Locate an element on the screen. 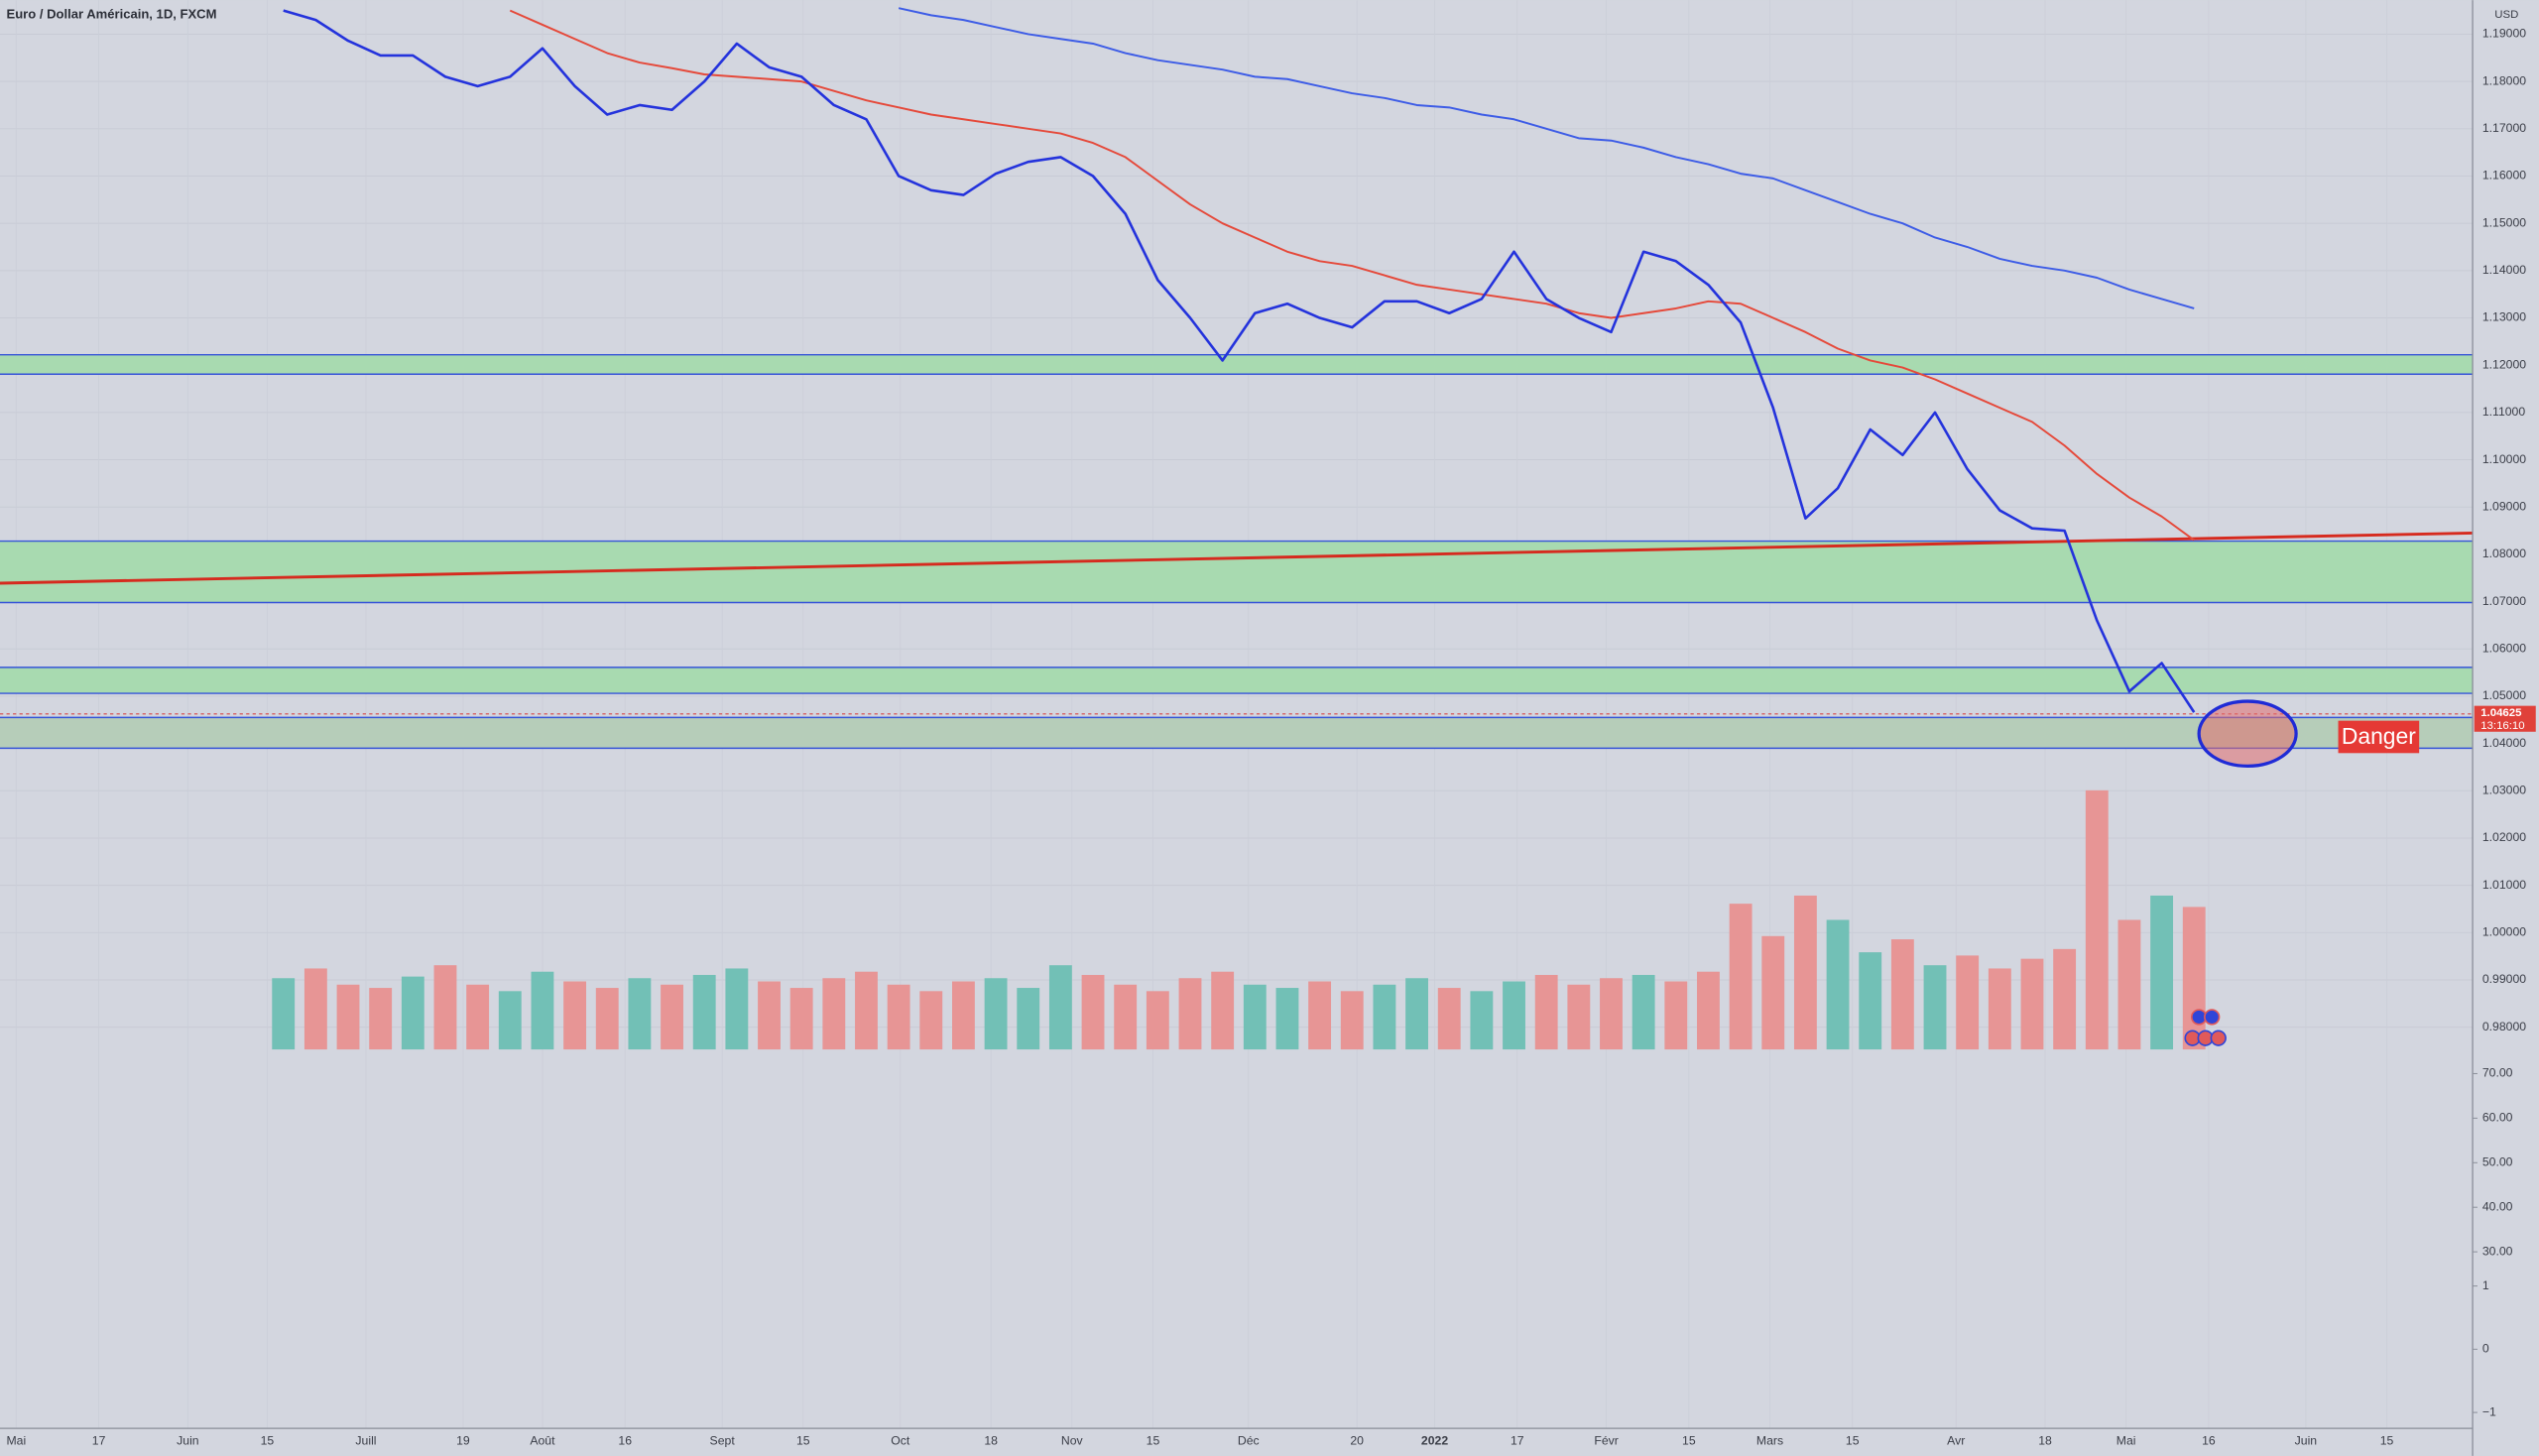 The height and width of the screenshot is (1456, 2539). y-tick-label: 1.09000 is located at coordinates (2504, 506).